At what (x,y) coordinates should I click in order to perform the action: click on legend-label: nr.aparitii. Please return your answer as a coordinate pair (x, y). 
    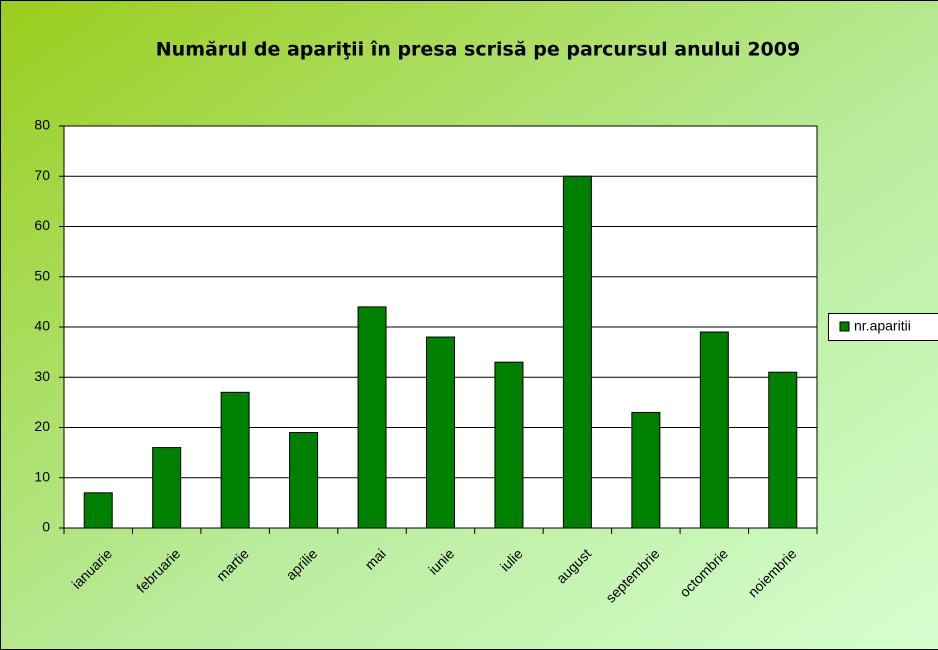
    Looking at the image, I should click on (882, 326).